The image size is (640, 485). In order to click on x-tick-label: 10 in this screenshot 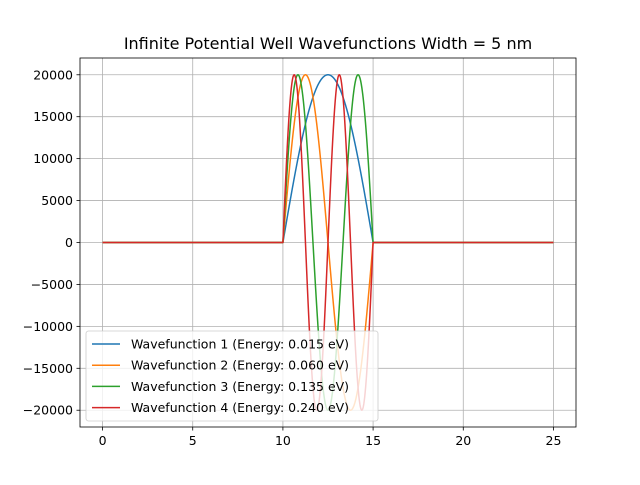, I will do `click(283, 440)`.